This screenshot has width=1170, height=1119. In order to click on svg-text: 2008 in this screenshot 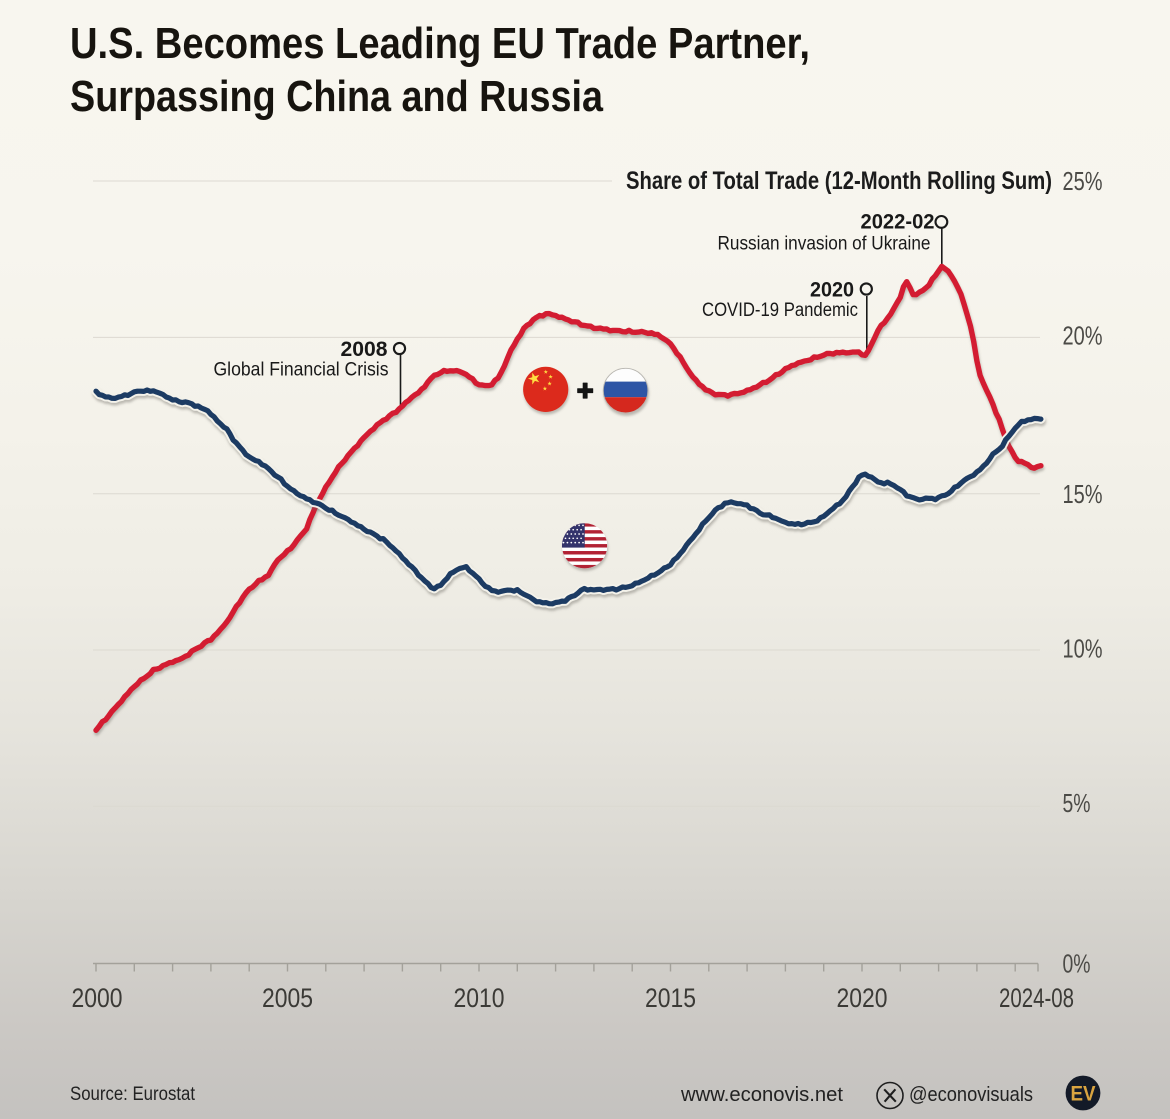, I will do `click(364, 349)`.